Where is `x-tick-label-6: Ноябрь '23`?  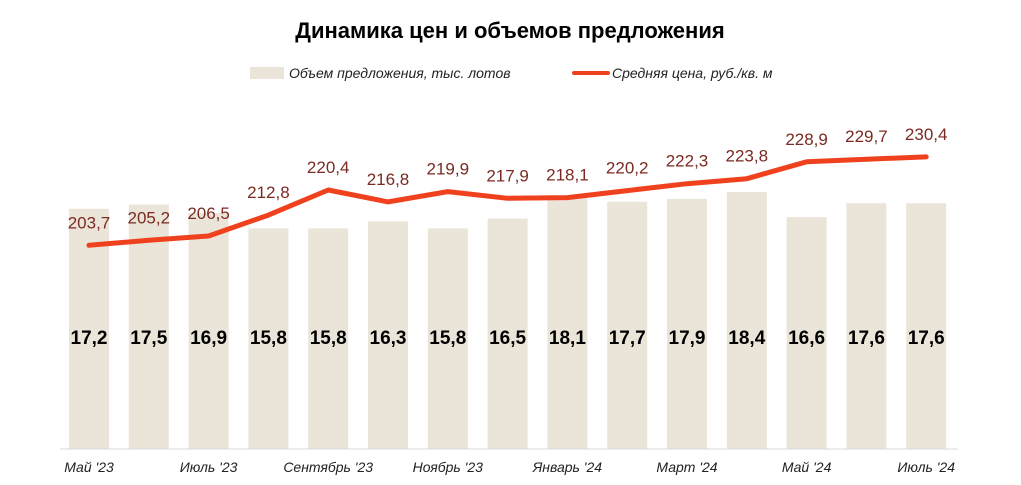 x-tick-label-6: Ноябрь '23 is located at coordinates (448, 467).